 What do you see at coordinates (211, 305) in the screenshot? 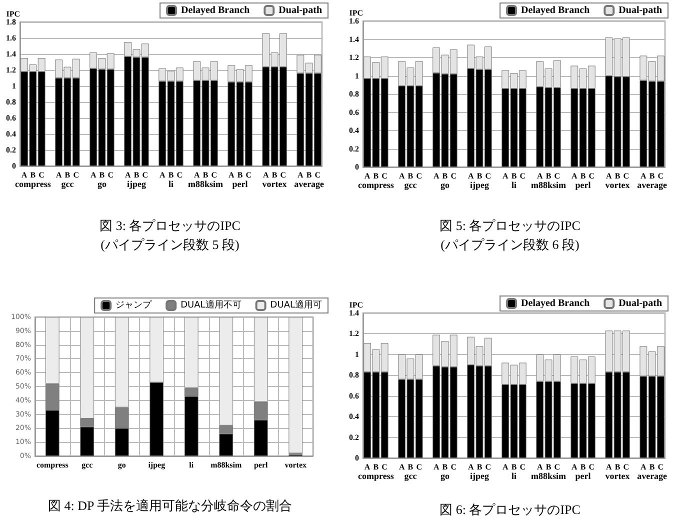
I see `legend-label: DUAL適用不可` at bounding box center [211, 305].